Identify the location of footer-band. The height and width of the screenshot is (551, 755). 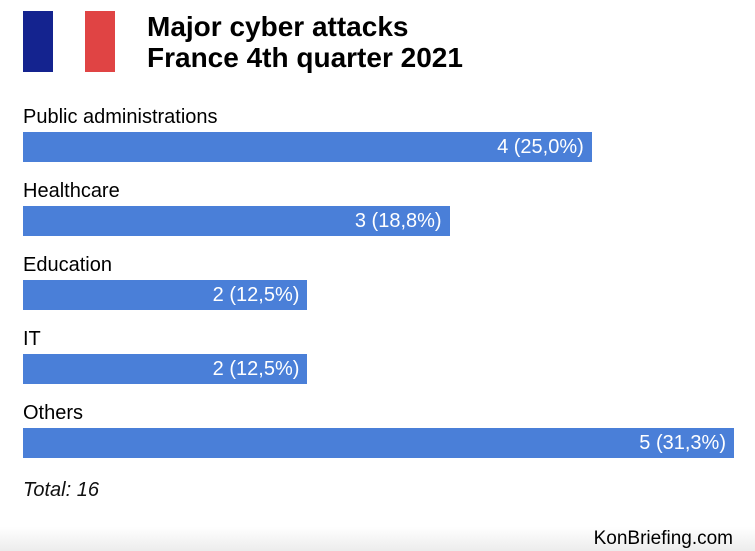
(377, 539).